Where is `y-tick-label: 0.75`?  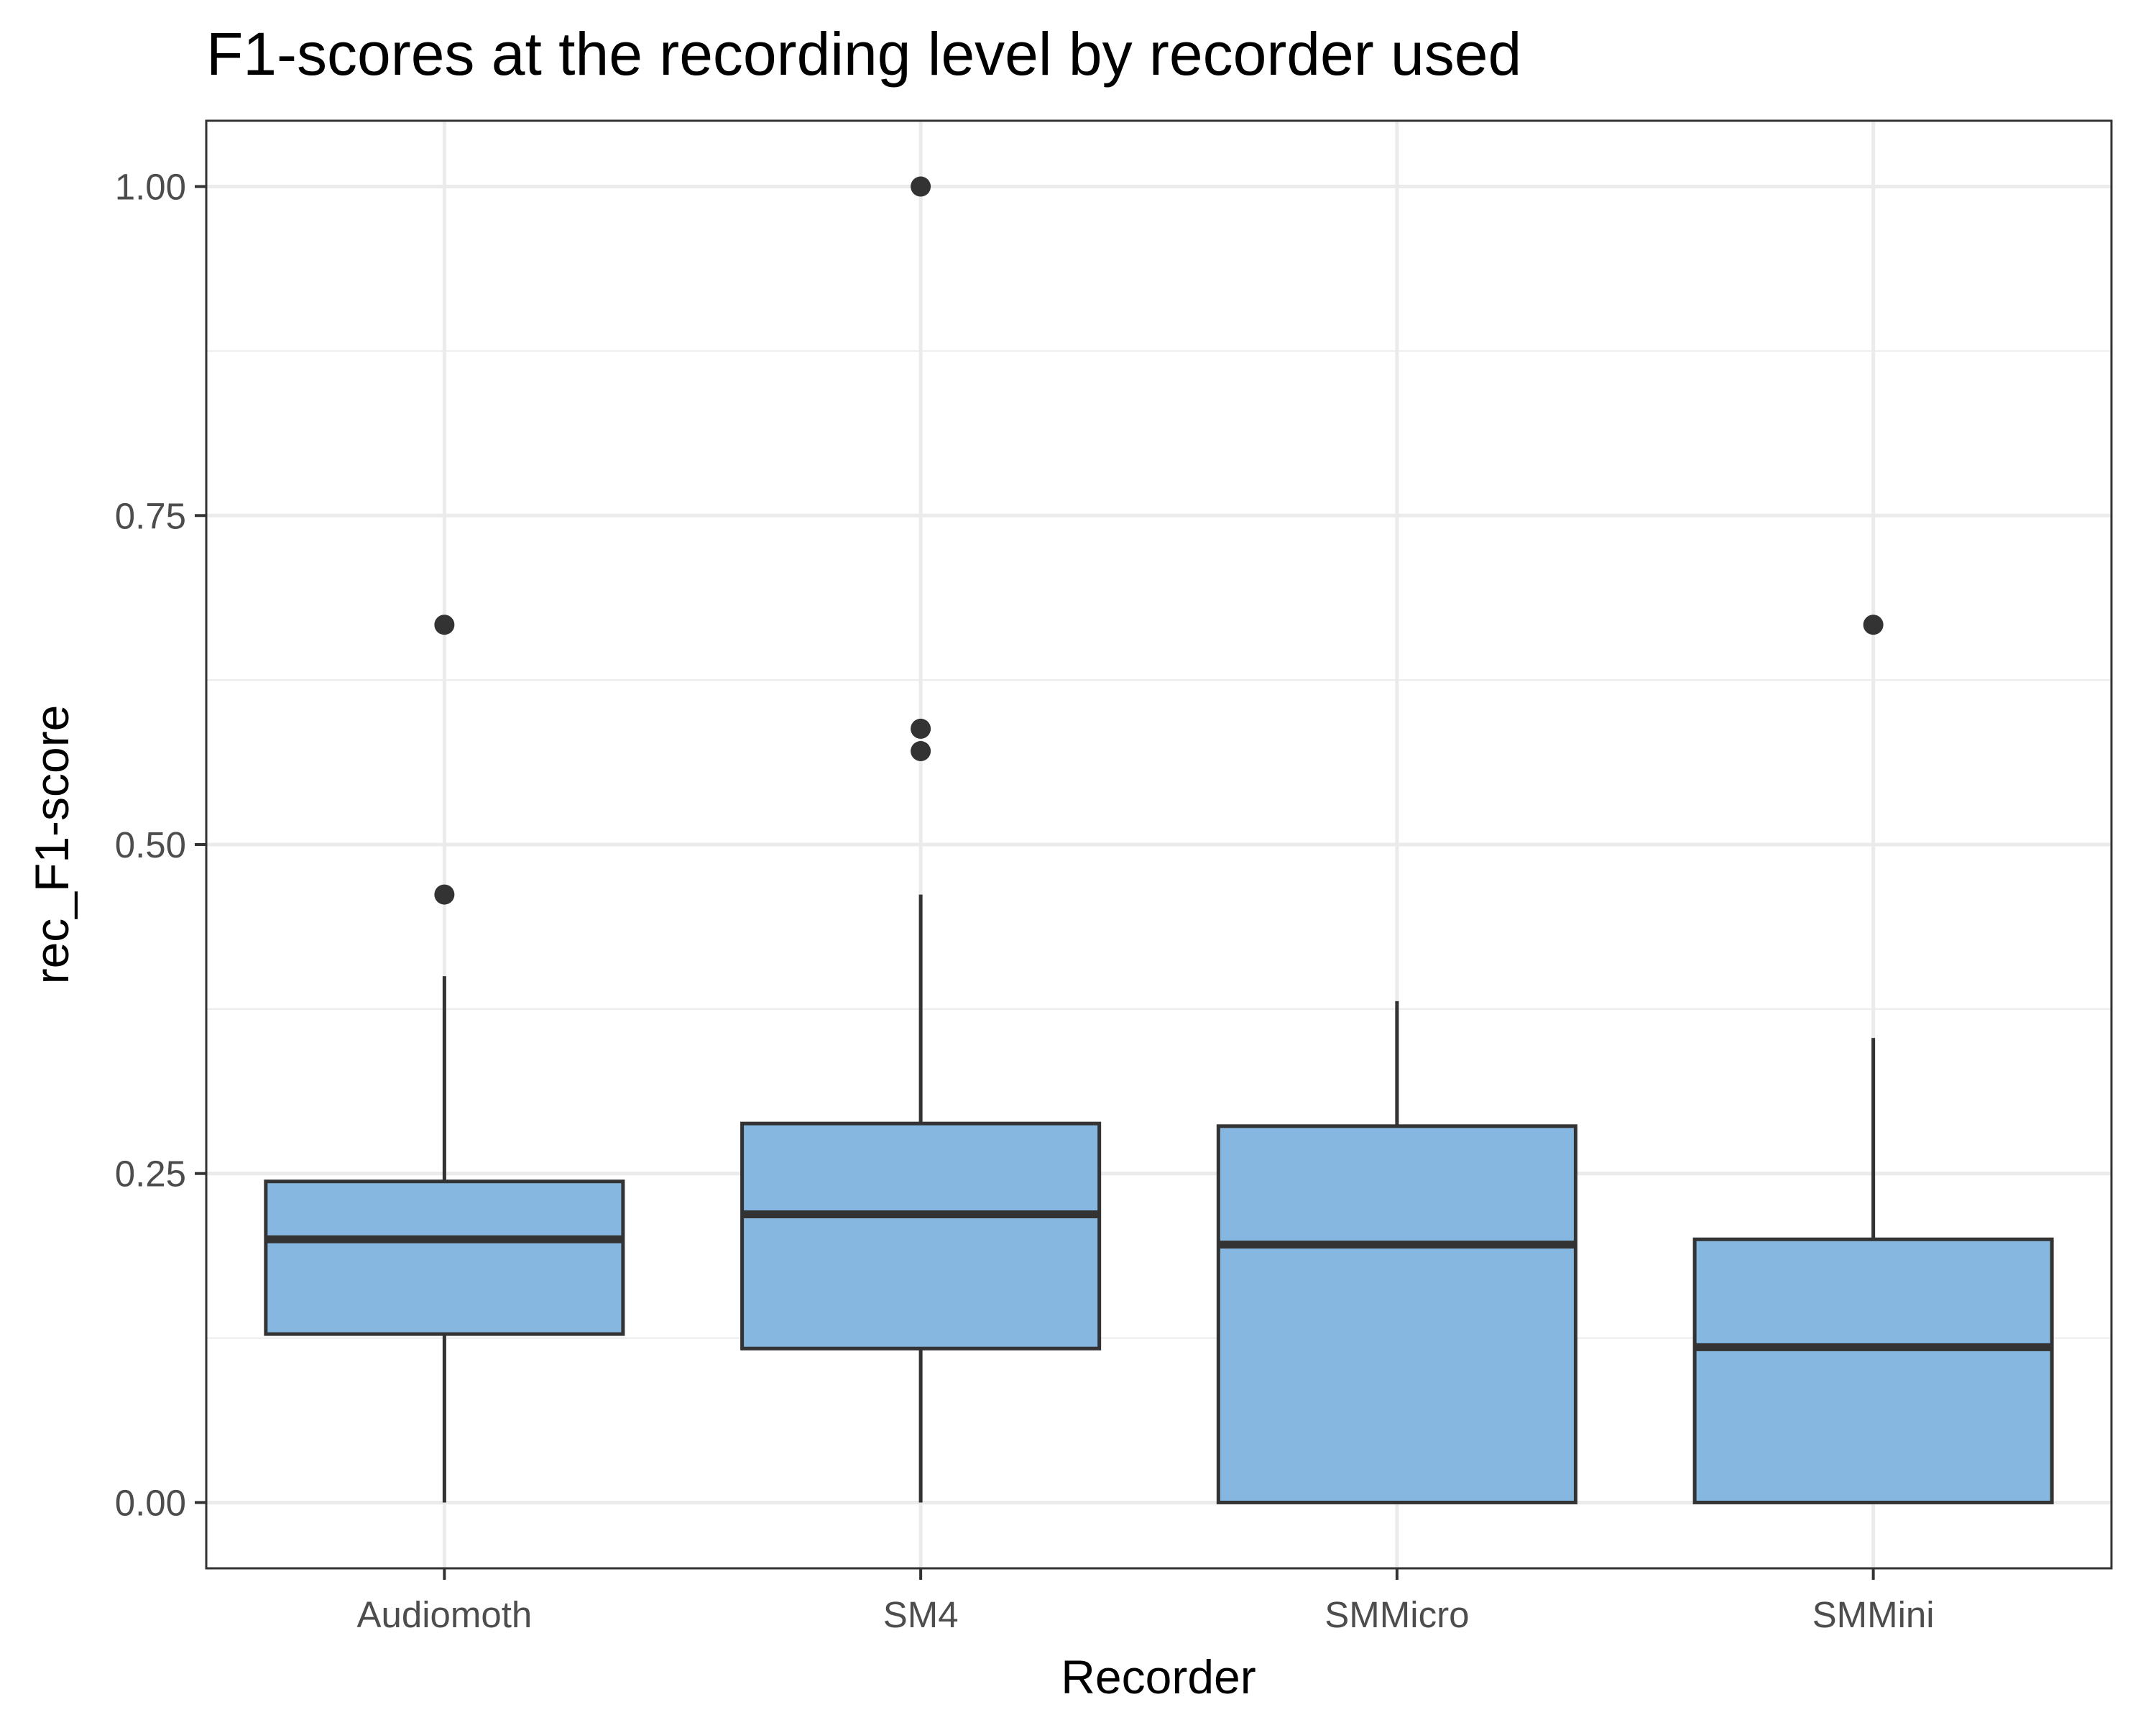
y-tick-label: 0.75 is located at coordinates (150, 515).